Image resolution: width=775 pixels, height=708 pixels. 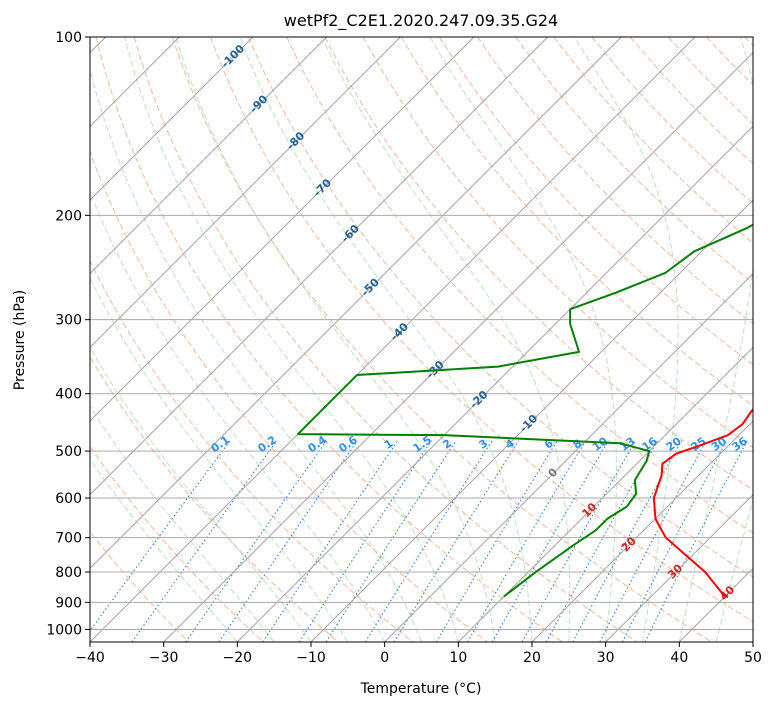 I want to click on y-tick-label: 200, so click(x=68, y=216).